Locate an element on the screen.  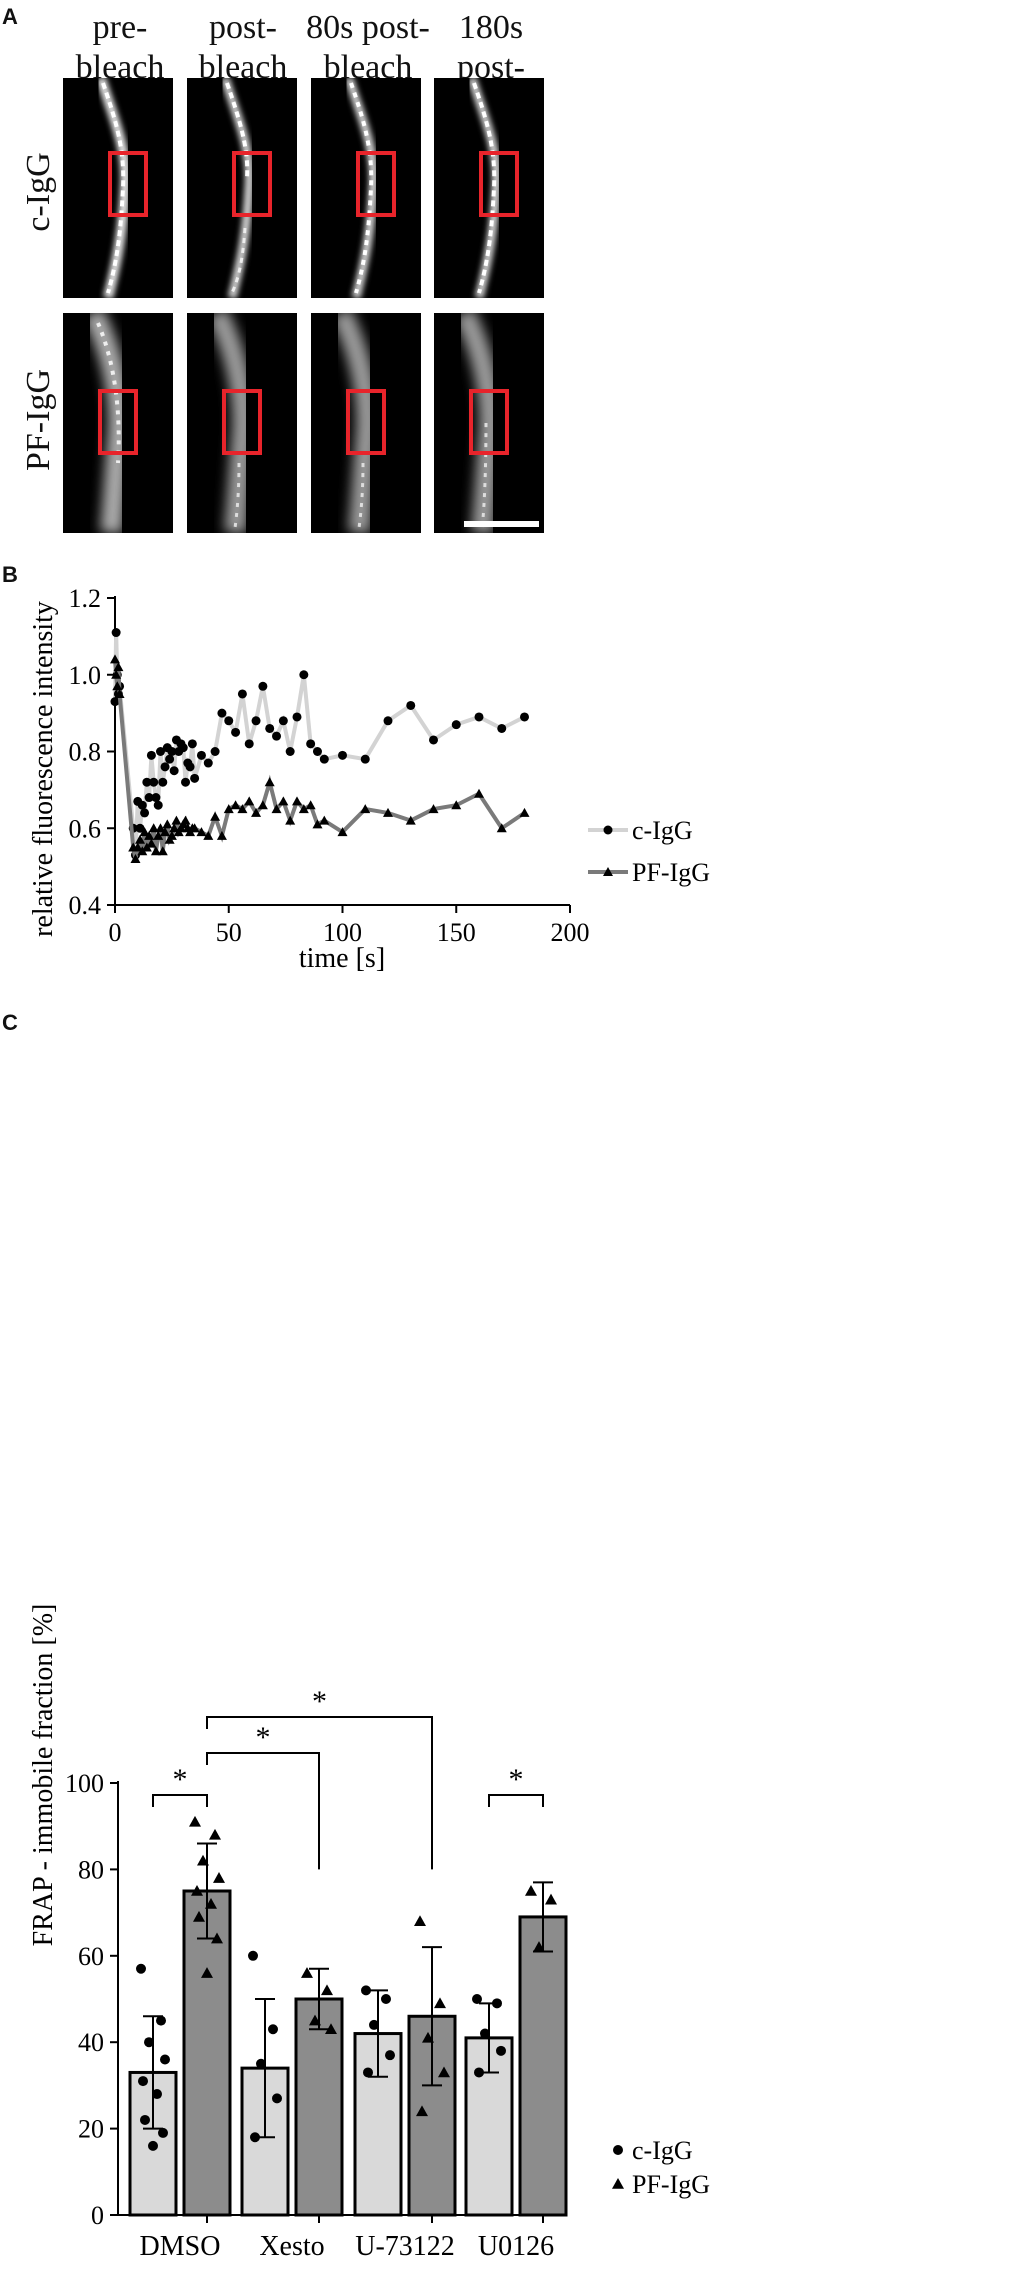
micrograph-c-igg-pre-bleach is located at coordinates (118, 188).